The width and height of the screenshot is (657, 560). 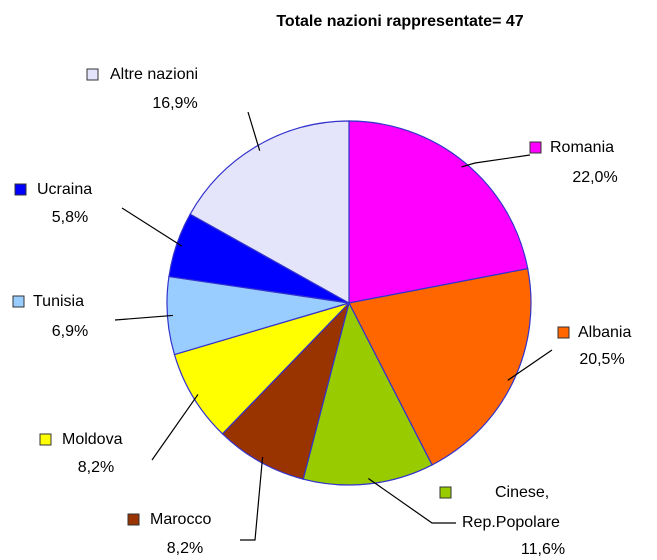 What do you see at coordinates (174, 103) in the screenshot?
I see `value-label: 16,9%` at bounding box center [174, 103].